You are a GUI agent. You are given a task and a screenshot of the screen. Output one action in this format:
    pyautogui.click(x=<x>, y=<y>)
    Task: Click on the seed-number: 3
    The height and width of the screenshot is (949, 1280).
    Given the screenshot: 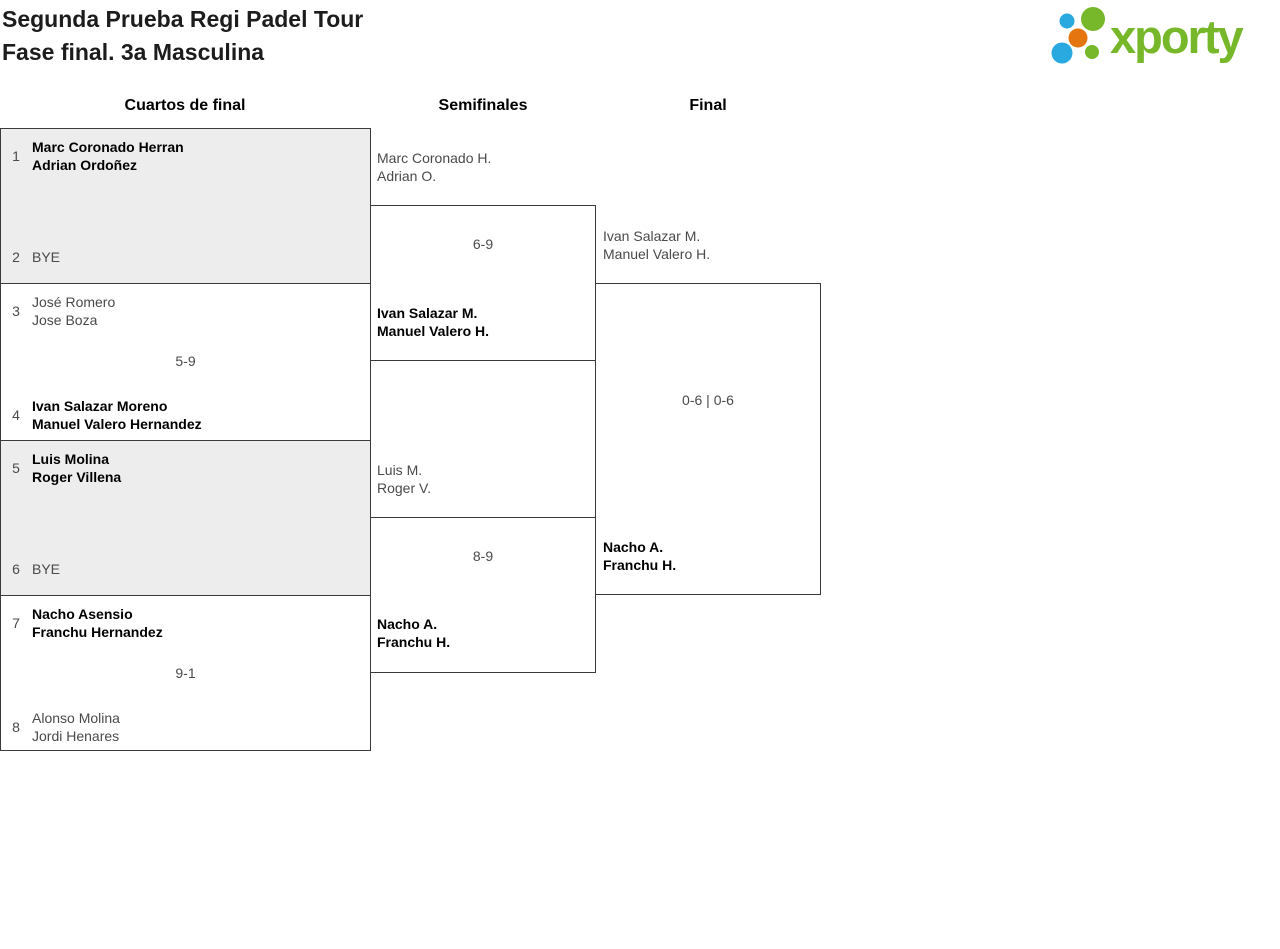 What is the action you would take?
    pyautogui.click(x=16, y=311)
    